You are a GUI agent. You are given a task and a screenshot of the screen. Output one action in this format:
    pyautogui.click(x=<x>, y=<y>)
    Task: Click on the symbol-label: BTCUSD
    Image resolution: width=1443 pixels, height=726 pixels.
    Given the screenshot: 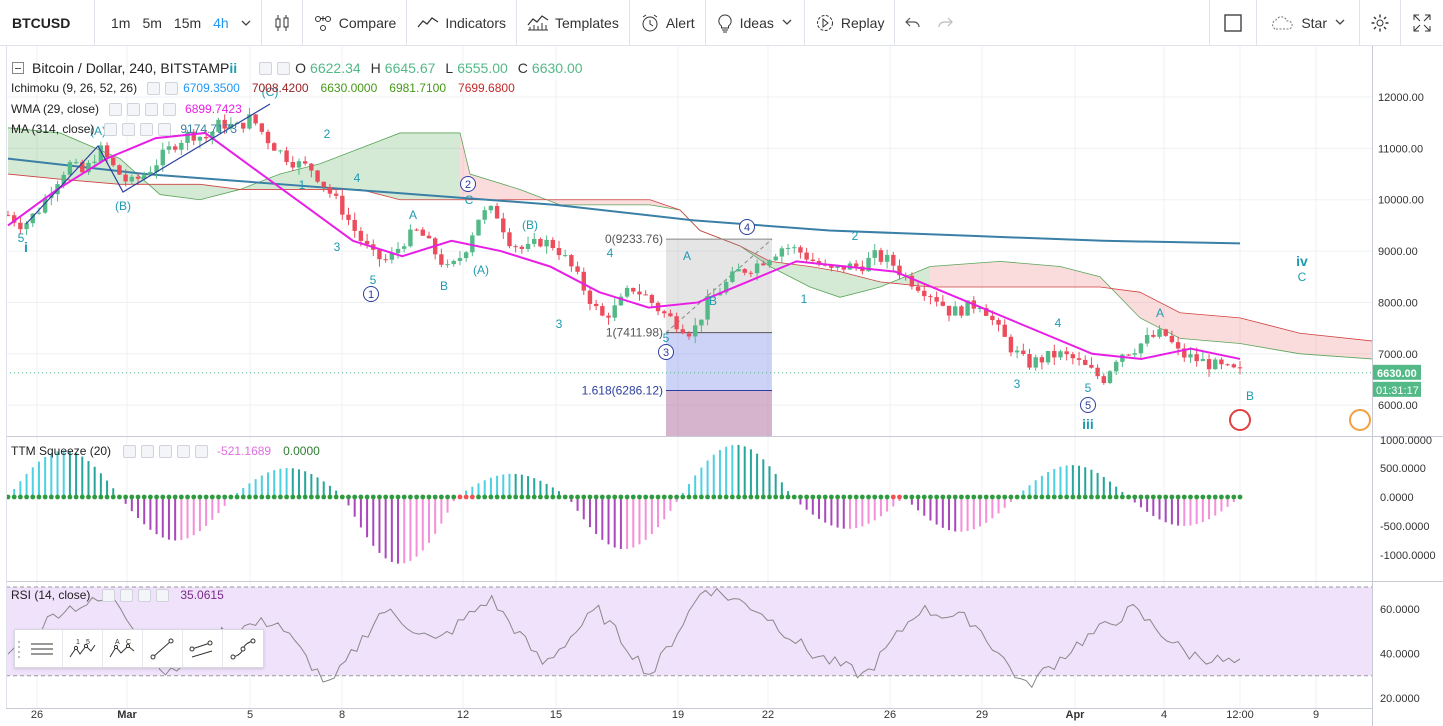 What is the action you would take?
    pyautogui.click(x=41, y=22)
    